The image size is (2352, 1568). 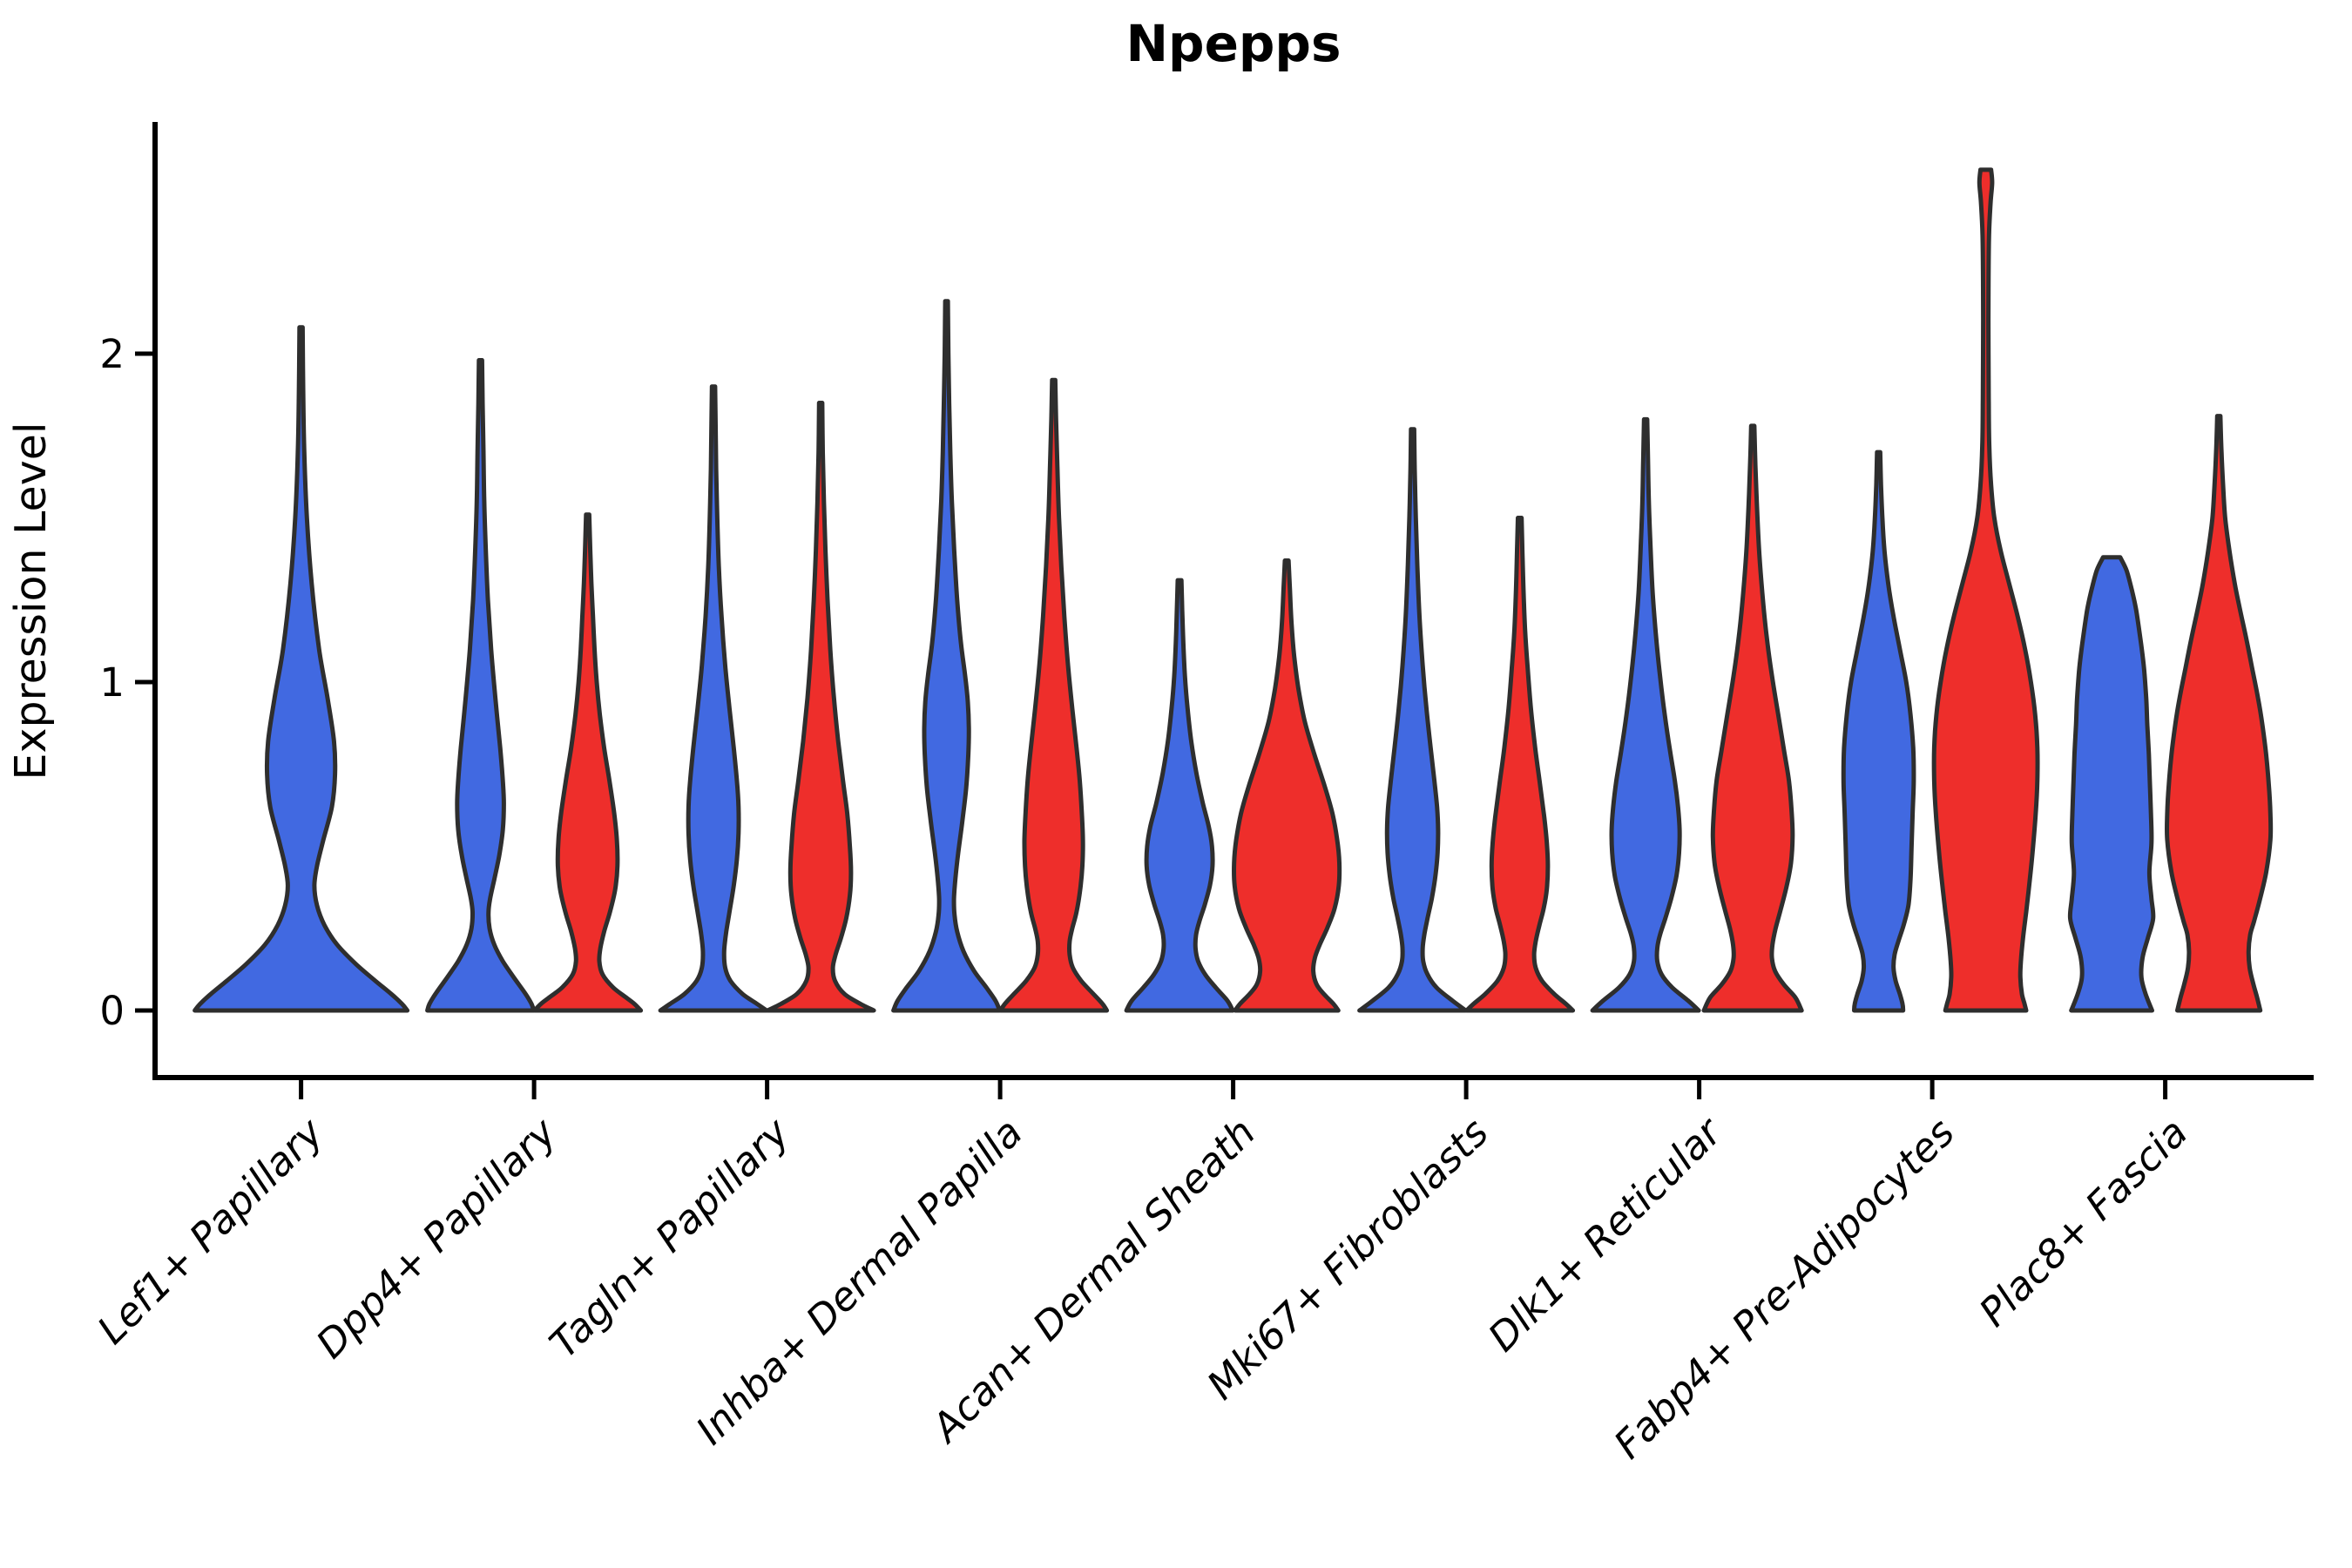 I want to click on violin-mki67-fibroblasts-red, so click(x=1520, y=764).